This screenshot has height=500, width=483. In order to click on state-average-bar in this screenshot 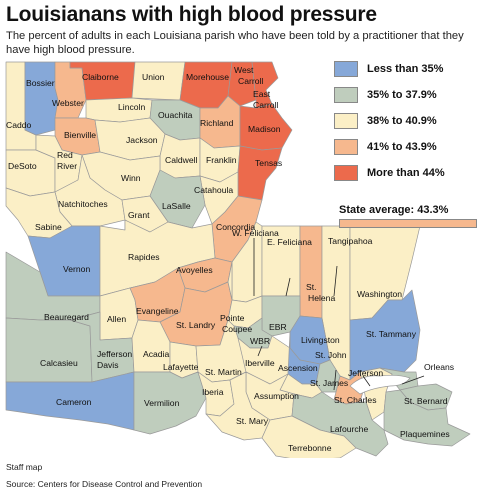, I will do `click(408, 223)`.